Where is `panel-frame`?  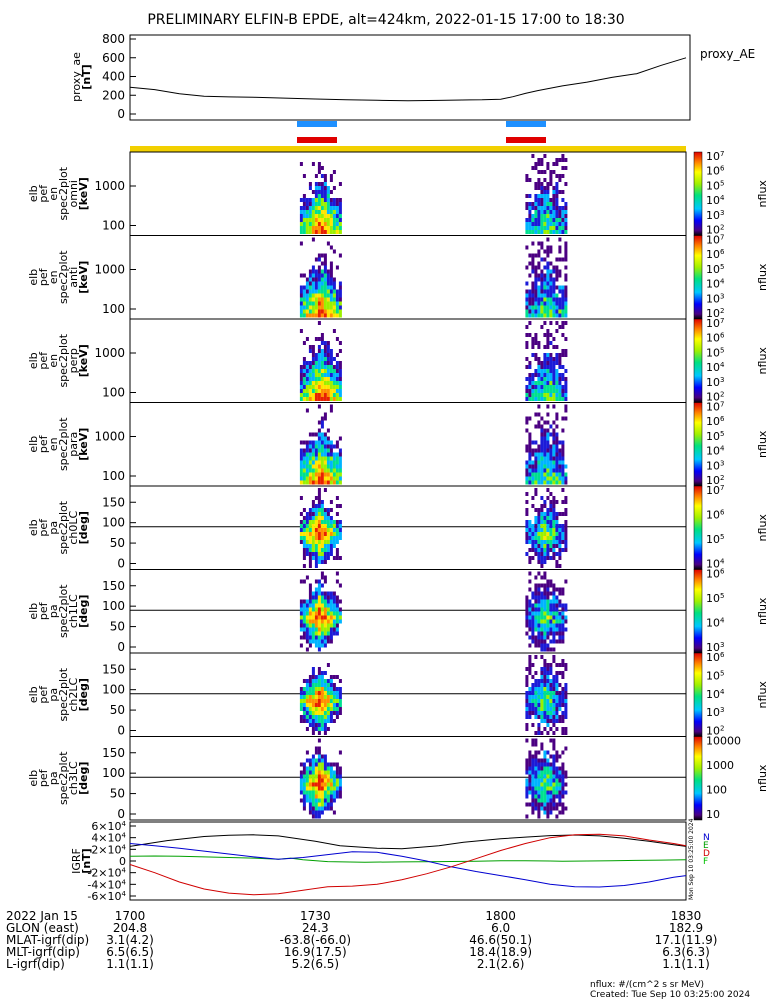
panel-frame is located at coordinates (408, 444).